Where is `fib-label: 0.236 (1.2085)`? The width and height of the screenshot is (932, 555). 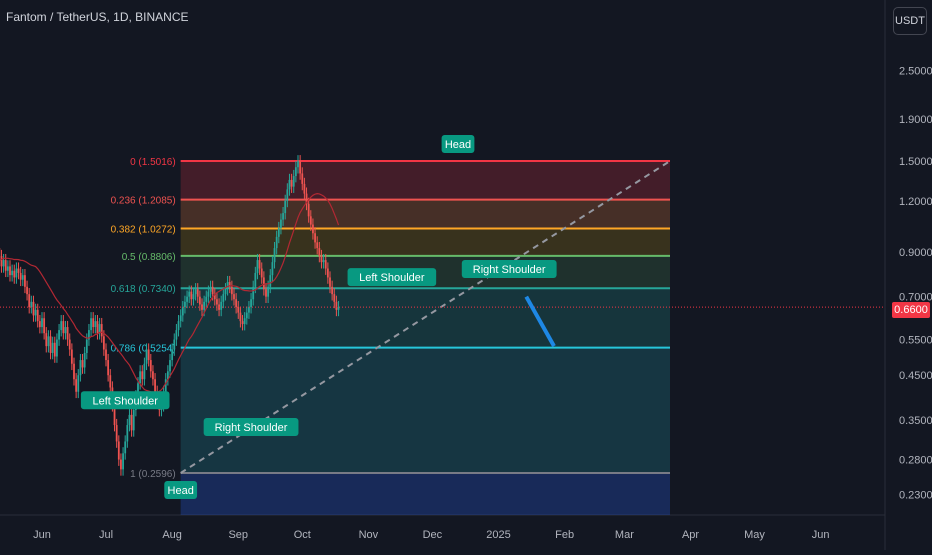 fib-label: 0.236 (1.2085) is located at coordinates (143, 201).